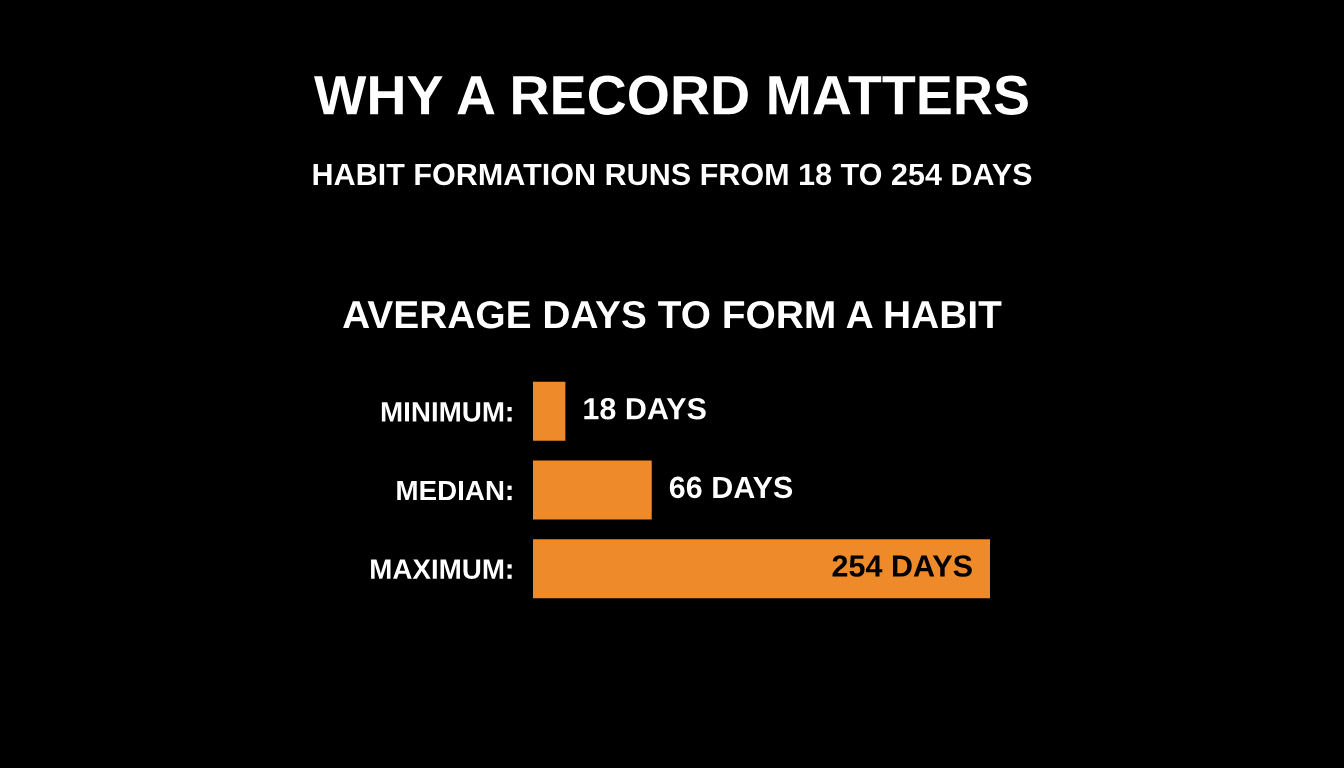  I want to click on data-label: 18 DAYS, so click(645, 408).